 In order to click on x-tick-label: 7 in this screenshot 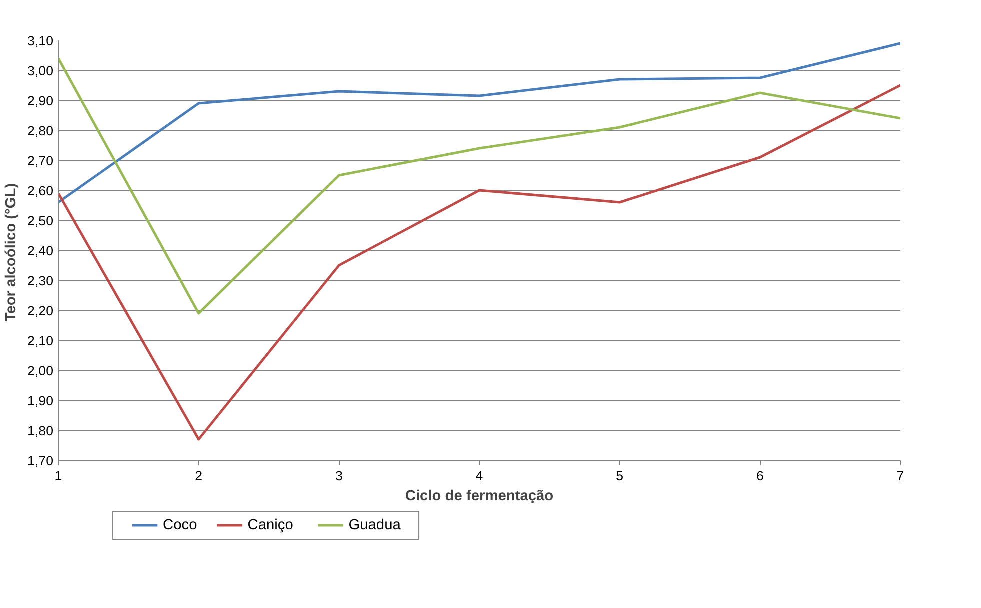, I will do `click(900, 476)`.